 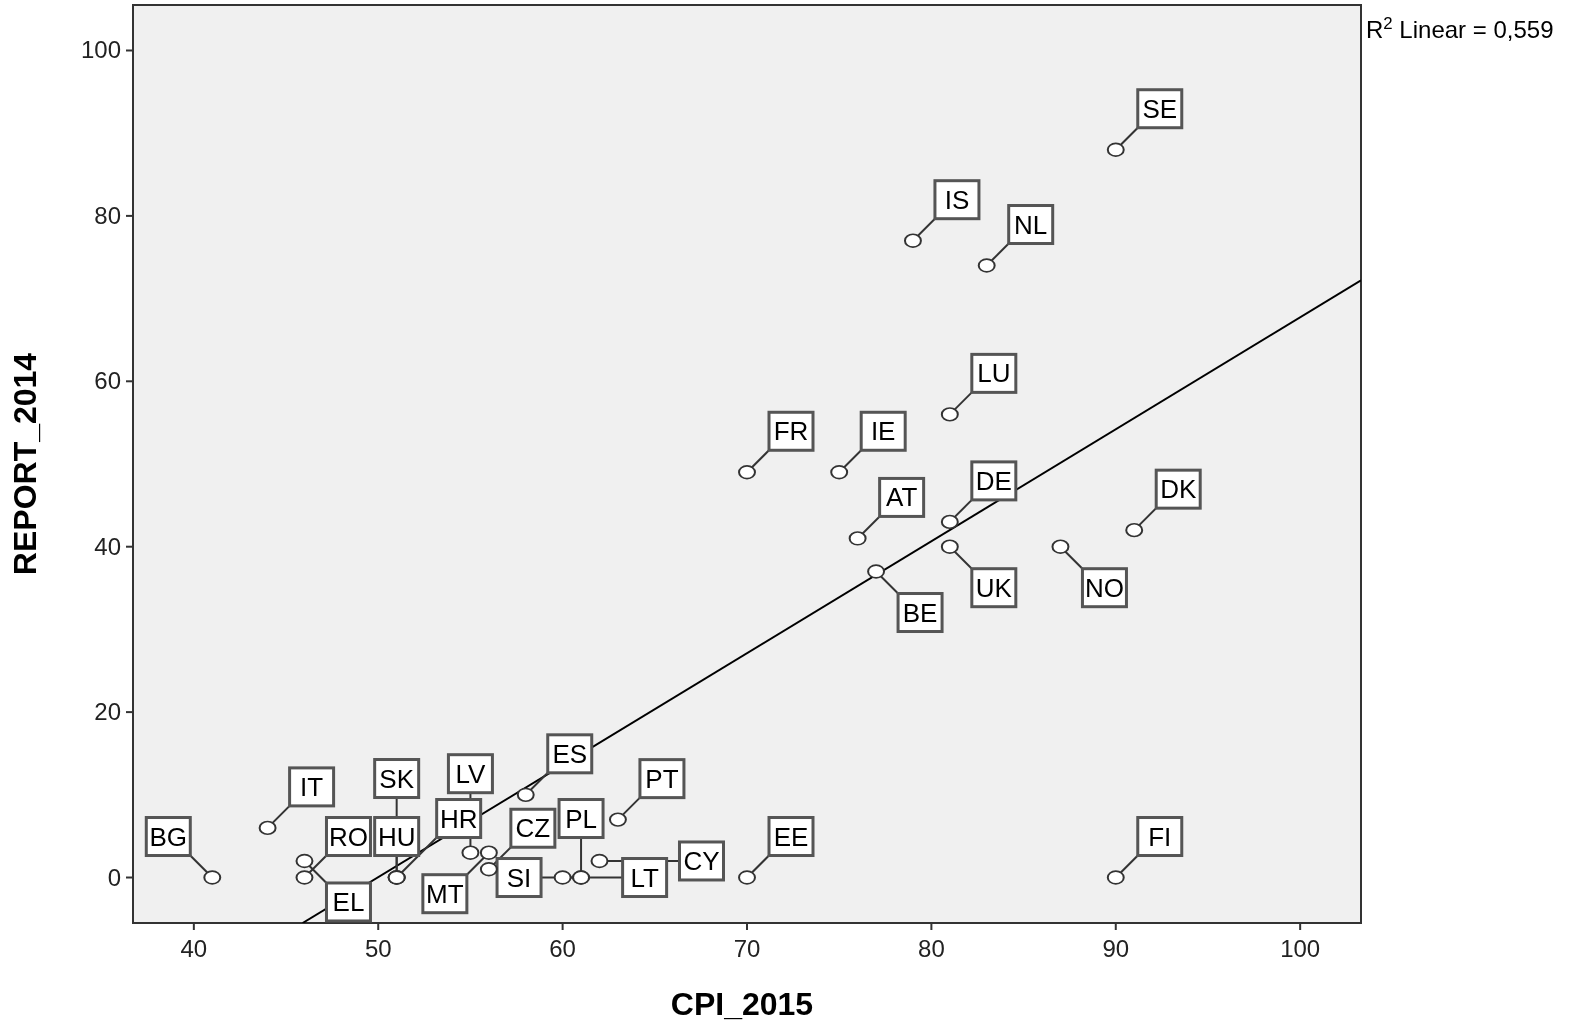 What do you see at coordinates (378, 948) in the screenshot?
I see `x-tick-label: 50` at bounding box center [378, 948].